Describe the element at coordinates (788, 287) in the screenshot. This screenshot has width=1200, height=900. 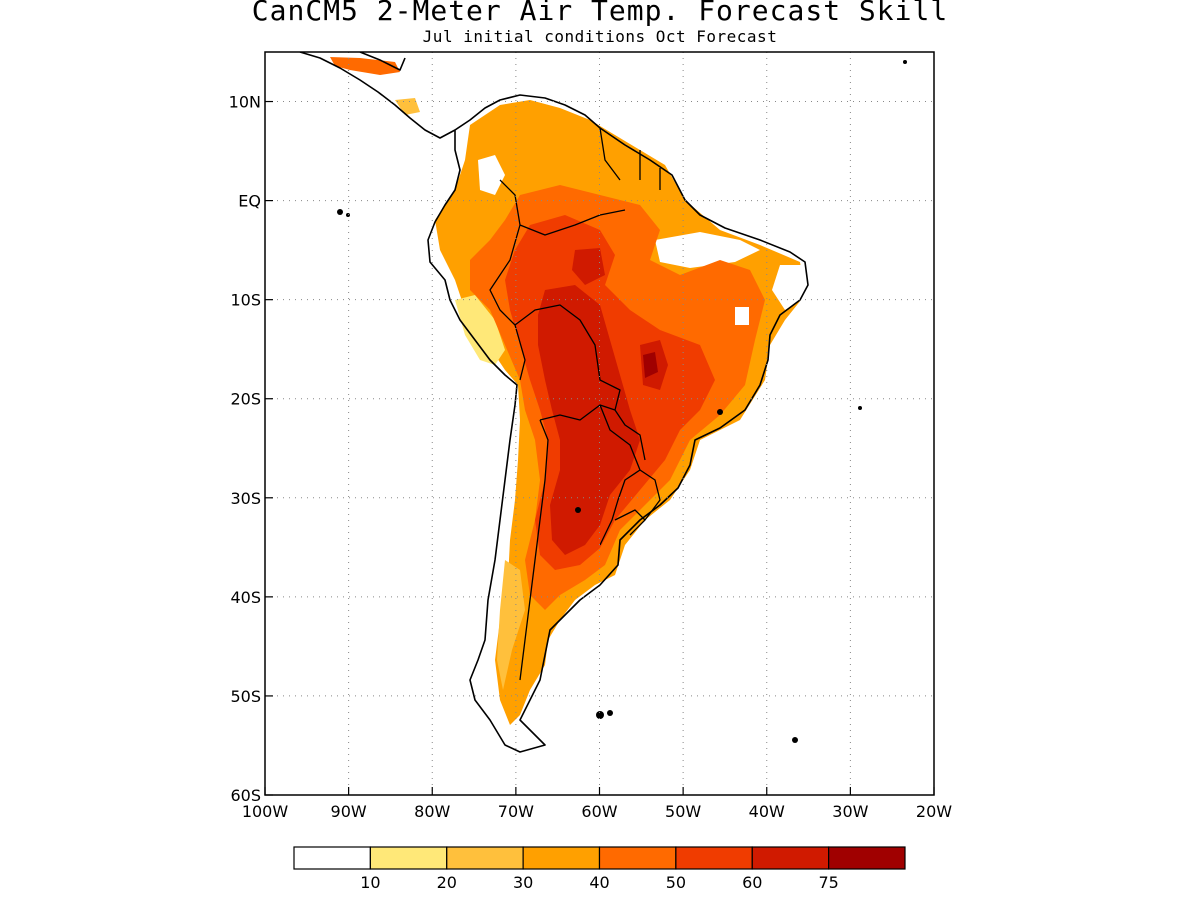
I see `skill-region-0-10-east` at that location.